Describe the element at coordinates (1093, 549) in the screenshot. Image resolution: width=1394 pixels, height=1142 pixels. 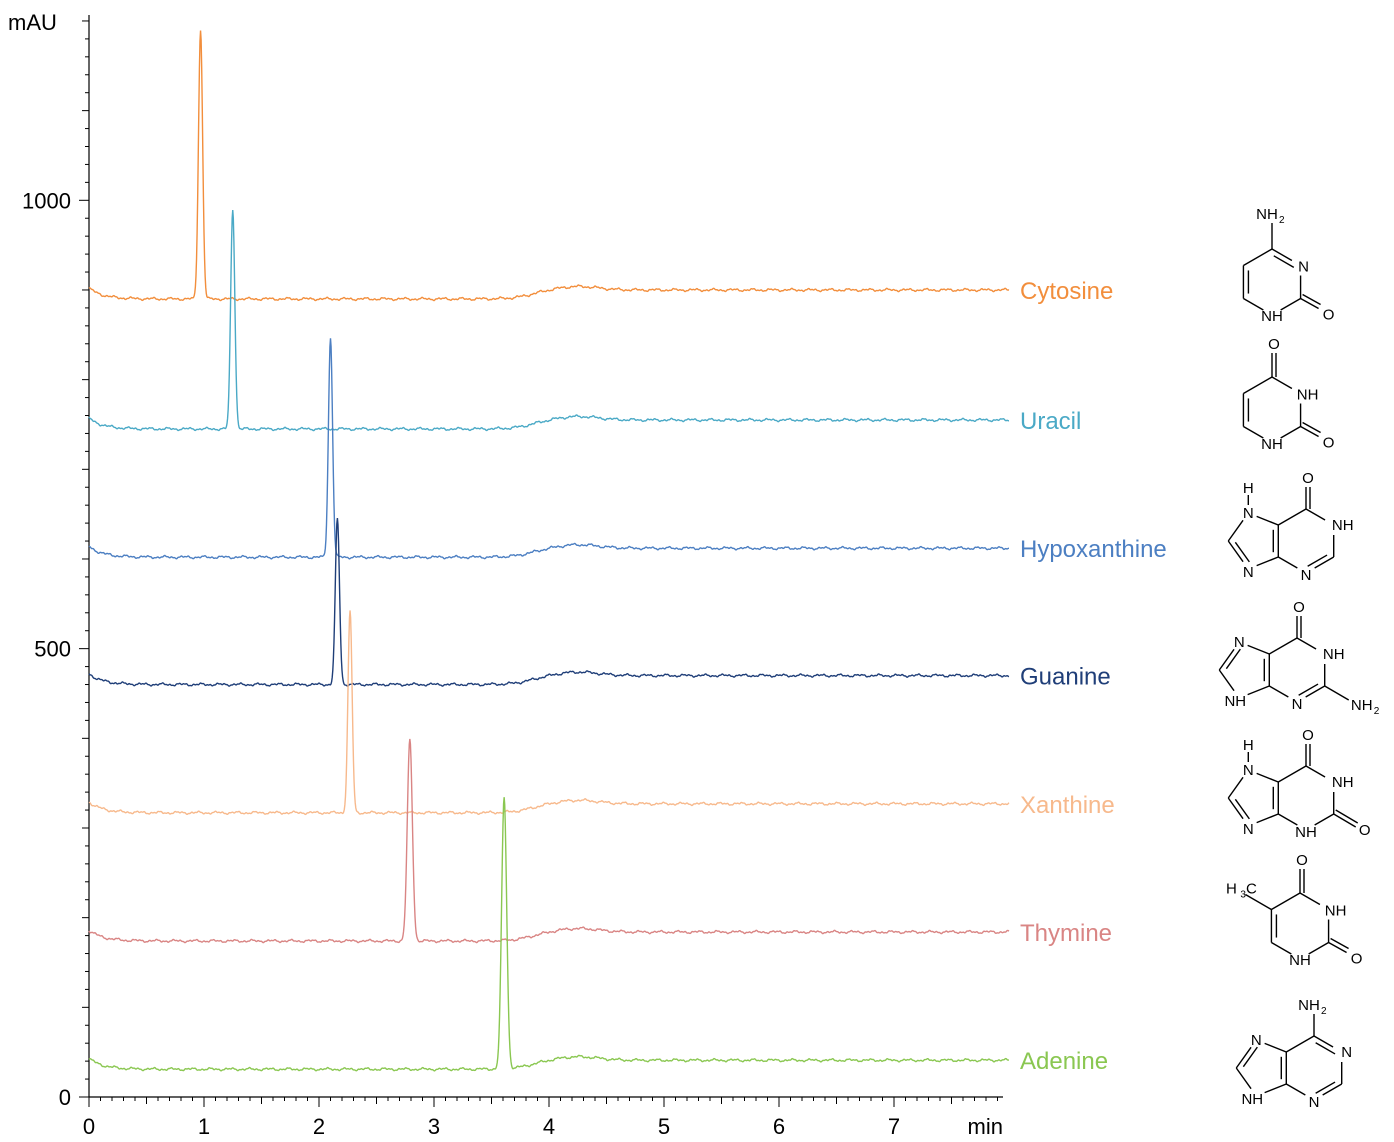
I see `series-label-hypoxanthine: Hypoxanthine` at that location.